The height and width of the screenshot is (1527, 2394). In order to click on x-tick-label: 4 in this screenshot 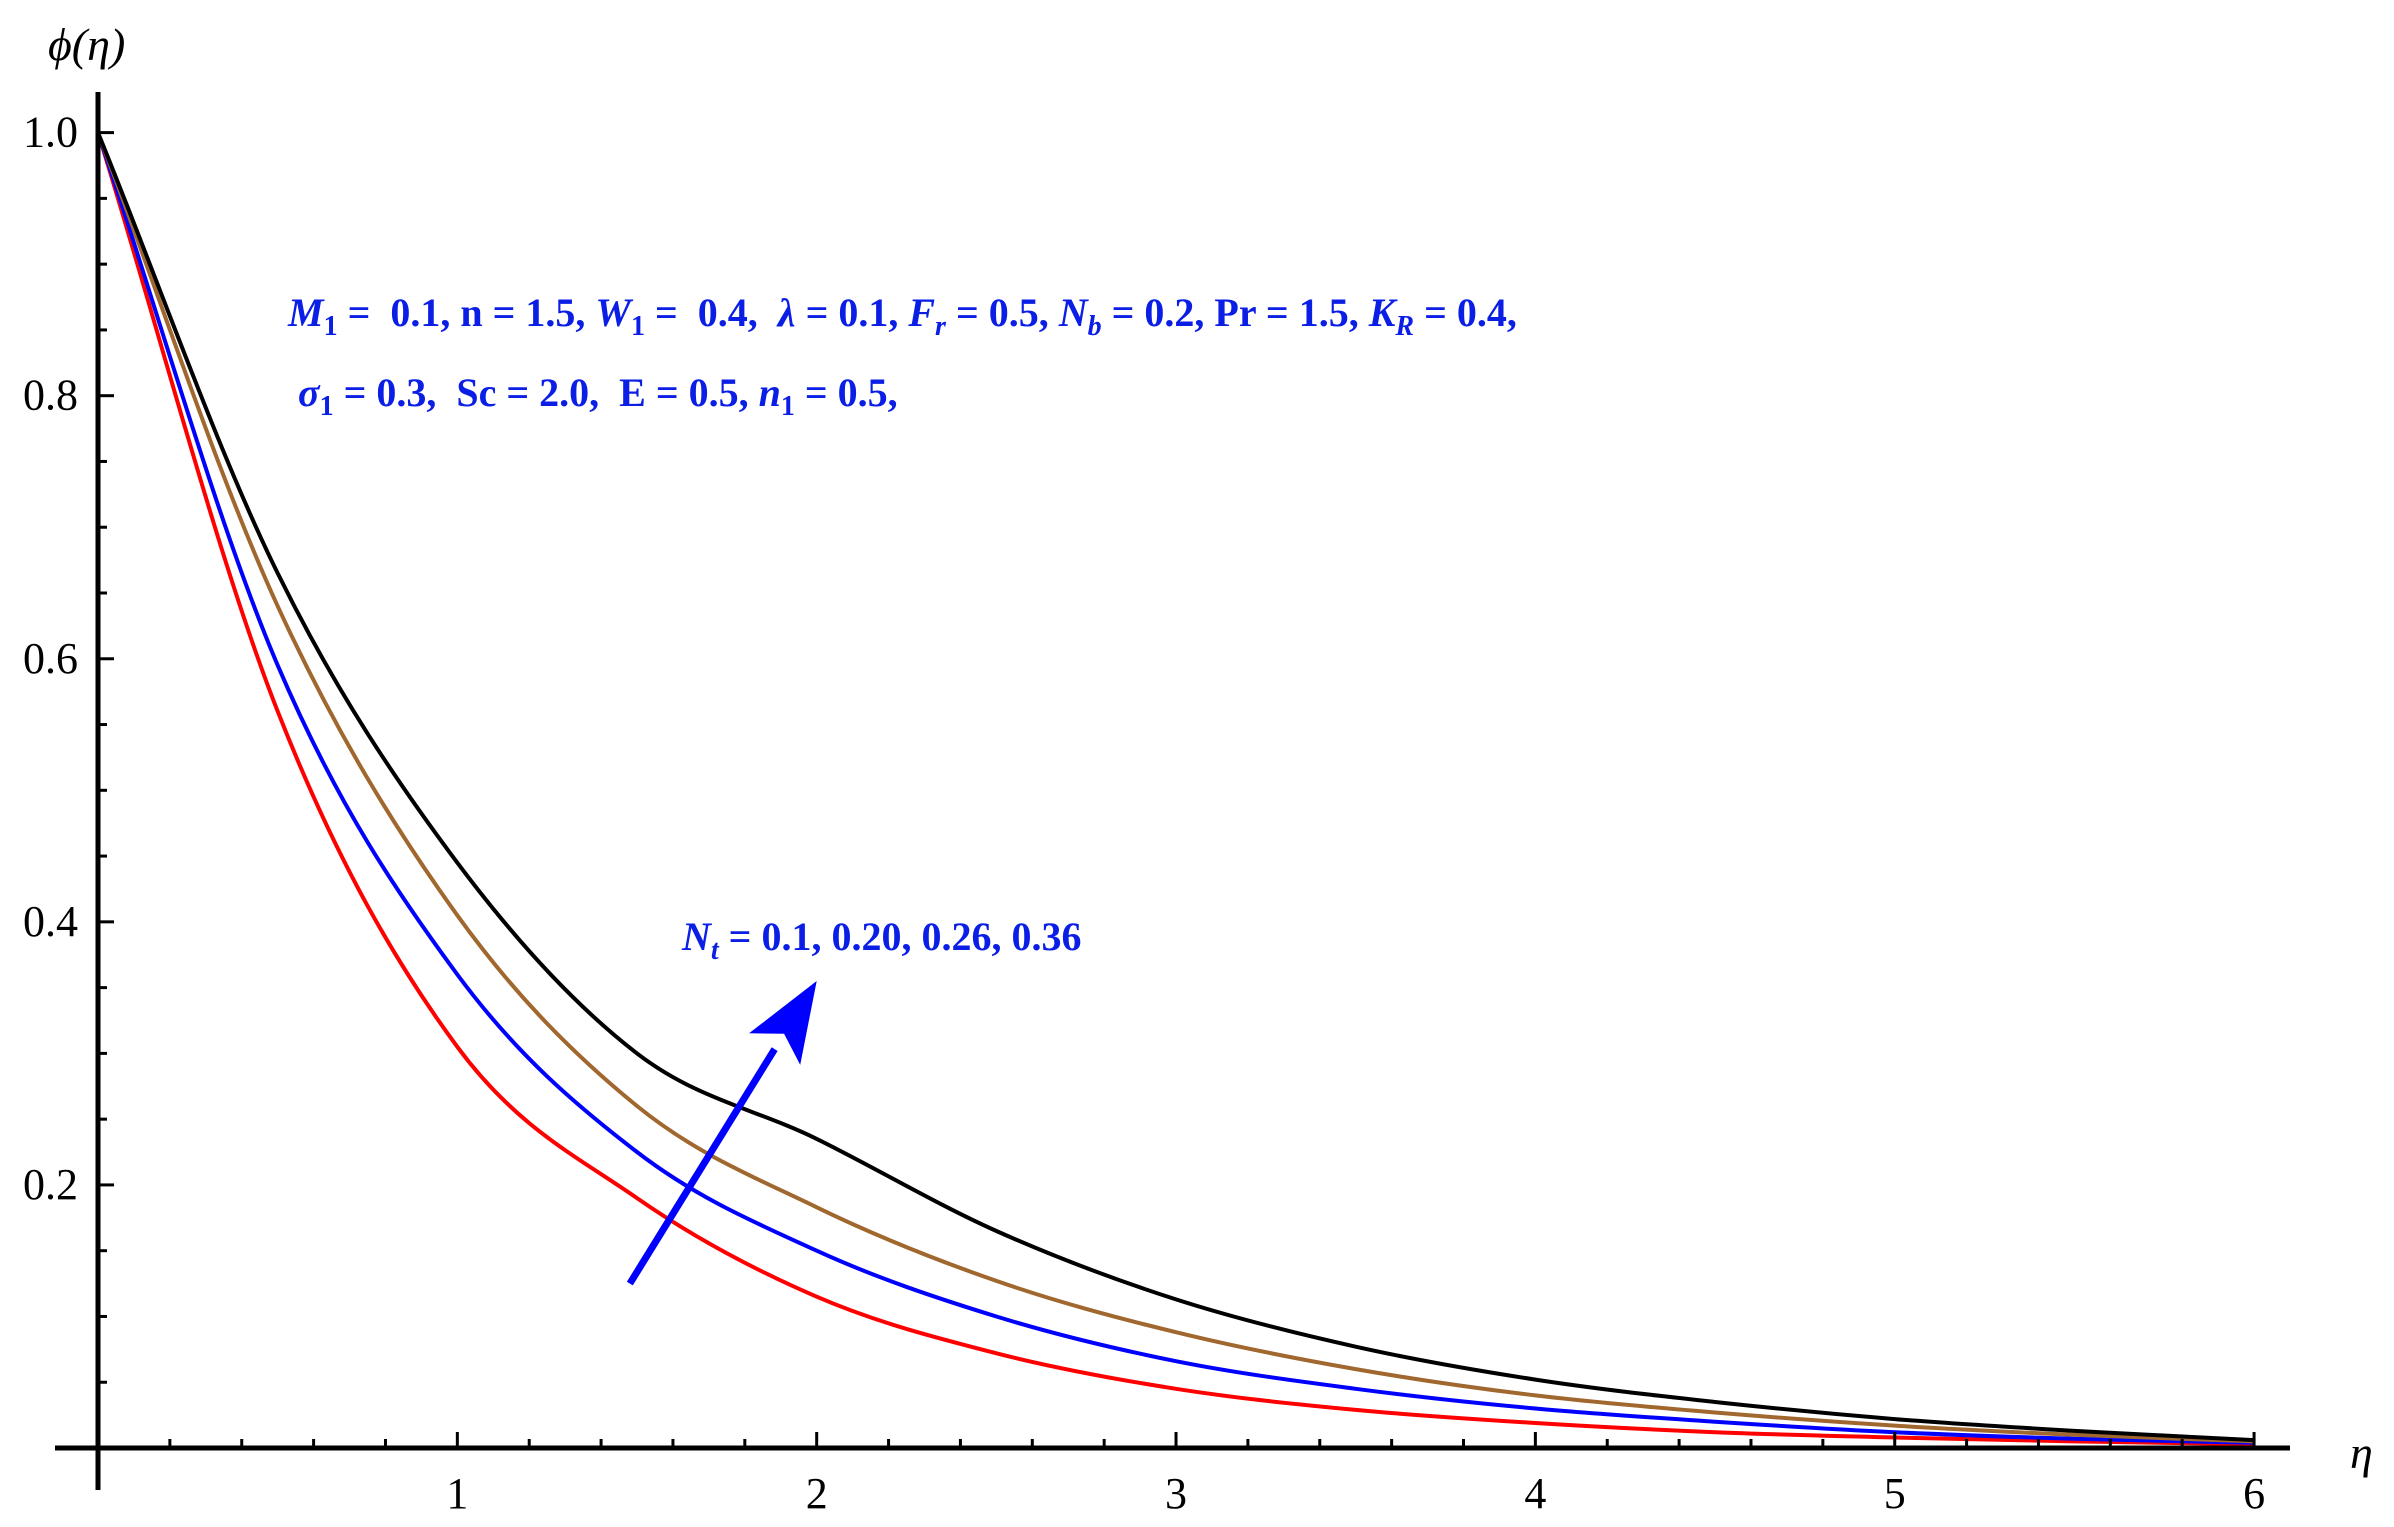, I will do `click(1535, 1493)`.